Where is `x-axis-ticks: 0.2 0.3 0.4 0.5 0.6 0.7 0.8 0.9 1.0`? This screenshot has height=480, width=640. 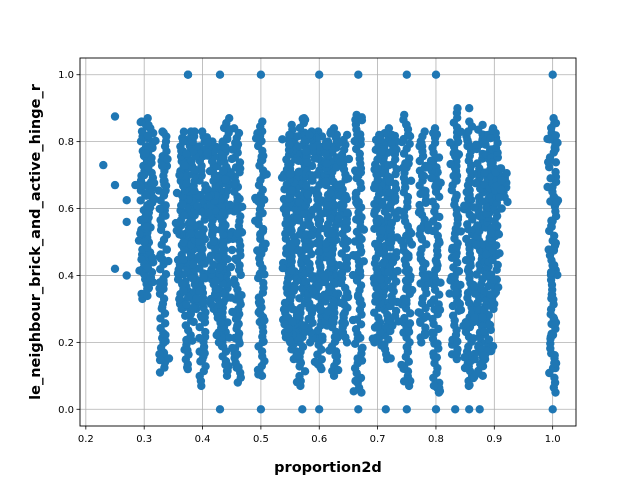
x-axis-ticks: 0.2 0.3 0.4 0.5 0.6 0.7 0.8 0.9 1.0 is located at coordinates (319, 435).